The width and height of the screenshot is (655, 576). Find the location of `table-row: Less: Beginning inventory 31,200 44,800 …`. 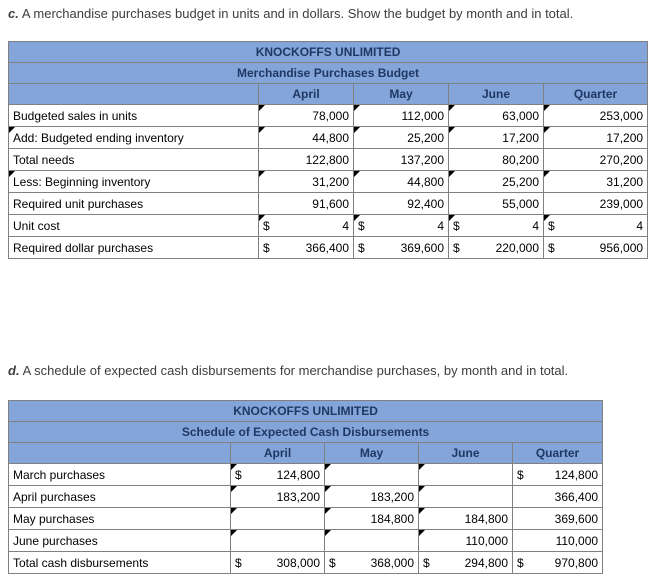

table-row: Less: Beginning inventory 31,200 44,800 … is located at coordinates (328, 181).